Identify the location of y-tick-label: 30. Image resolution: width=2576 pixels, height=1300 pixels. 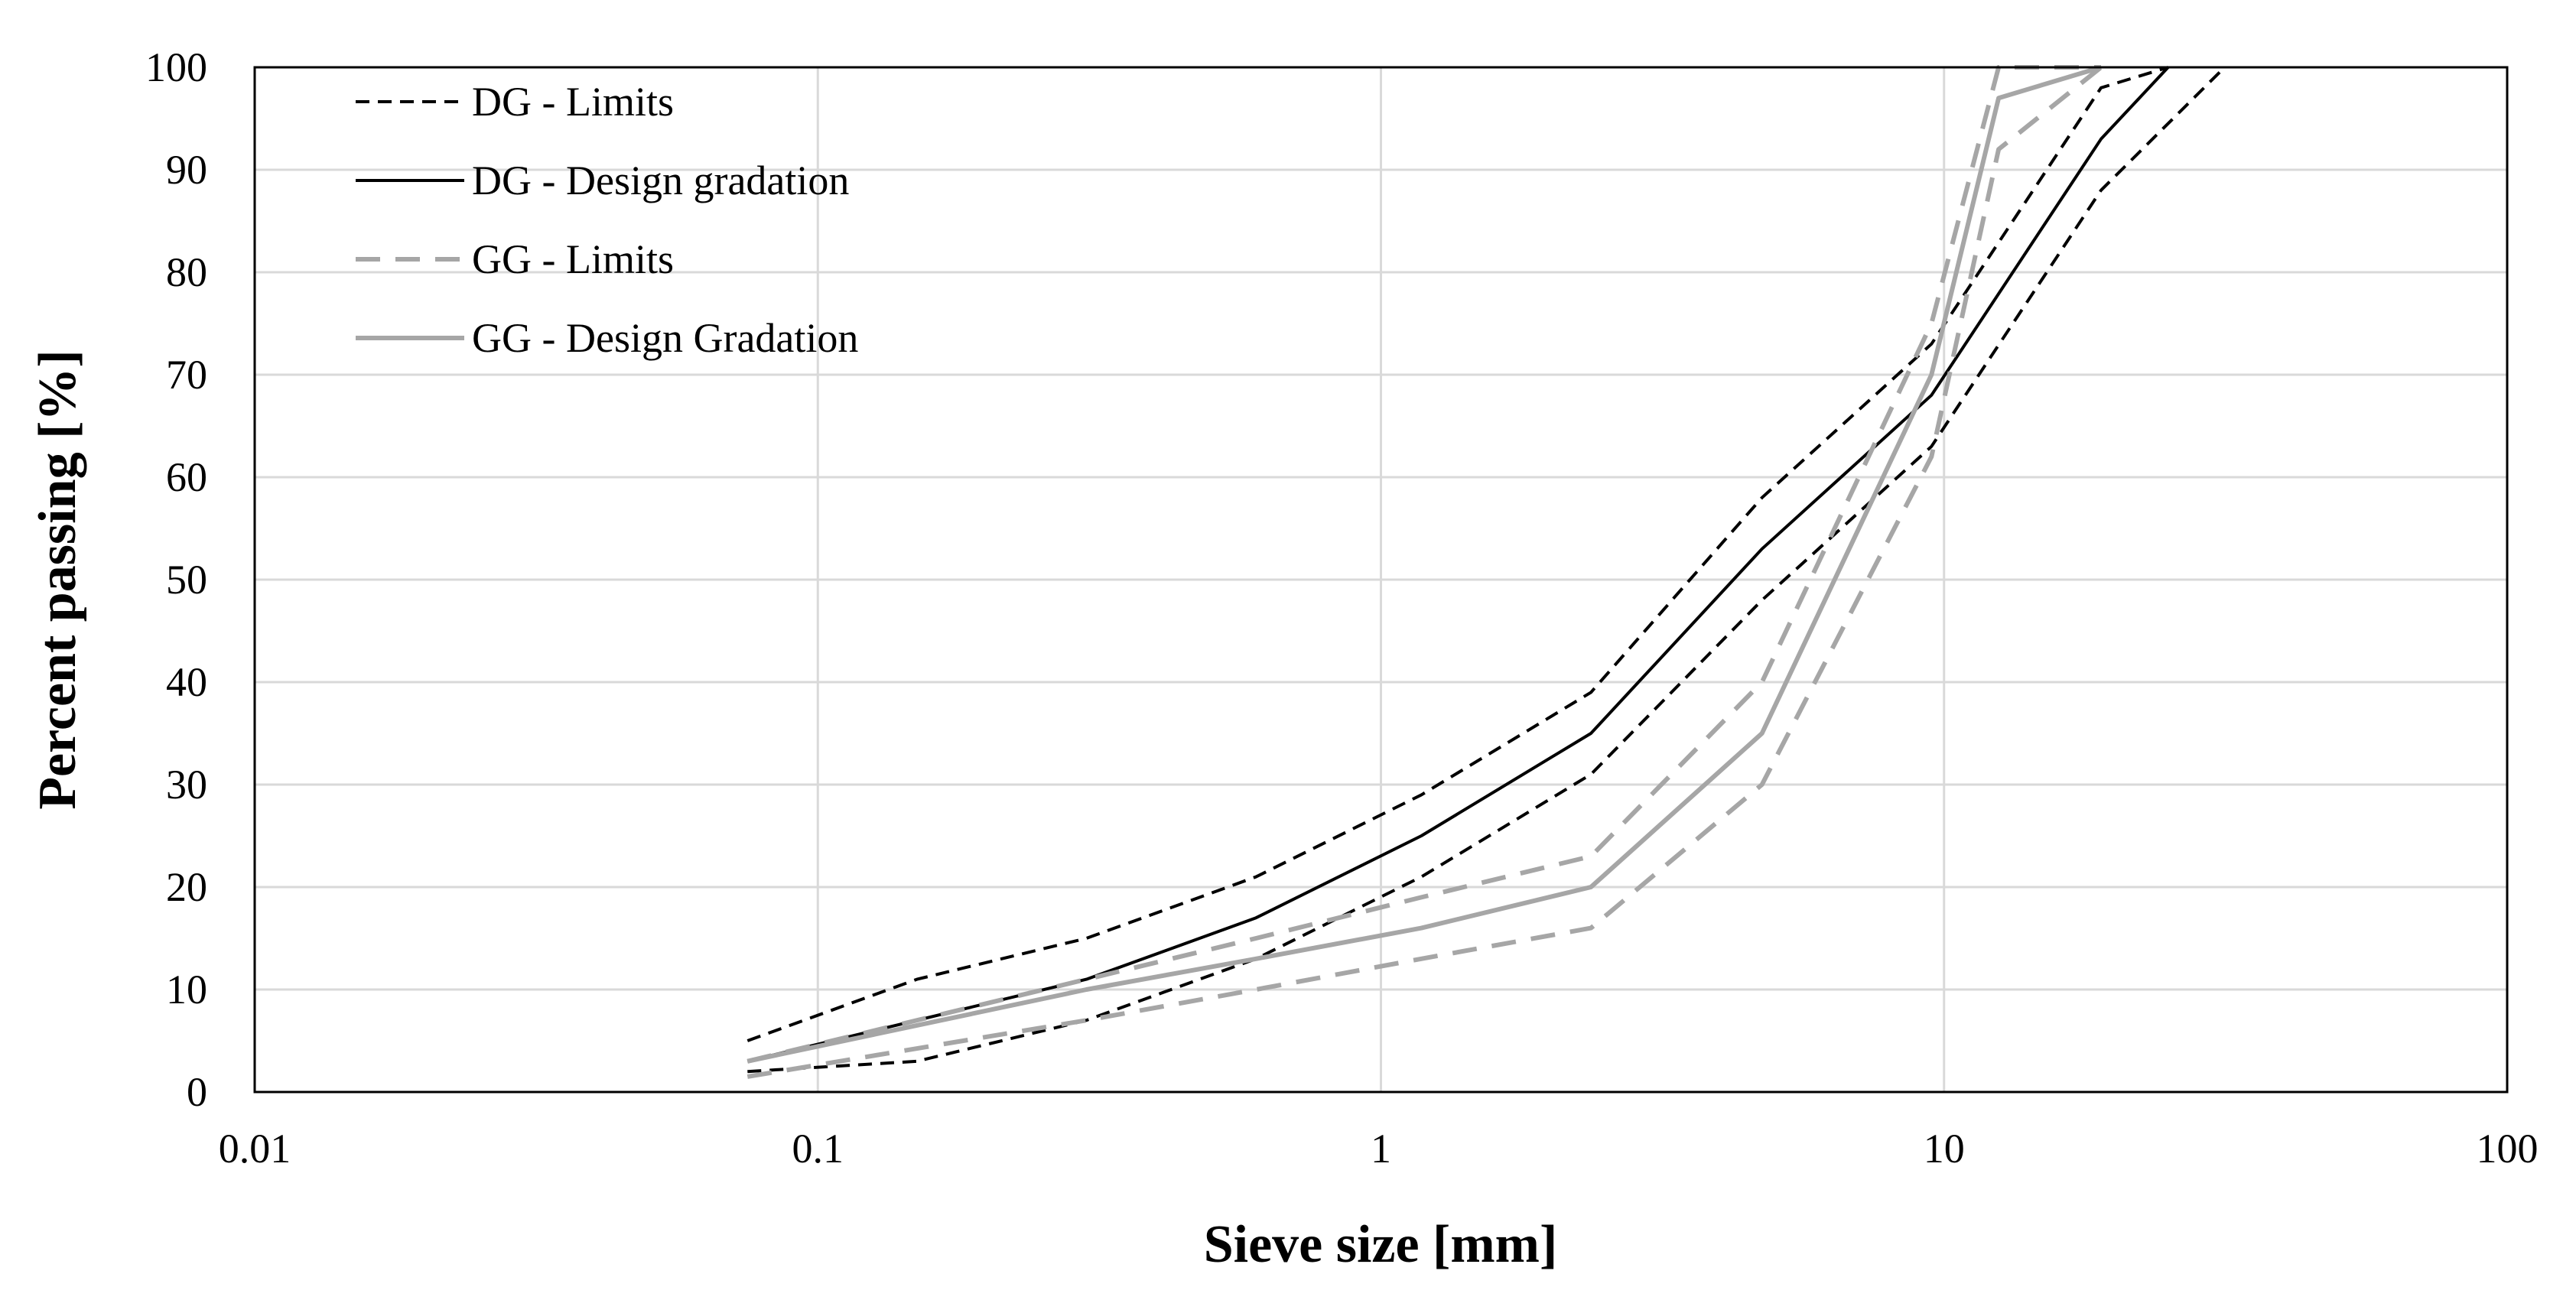
(186, 785).